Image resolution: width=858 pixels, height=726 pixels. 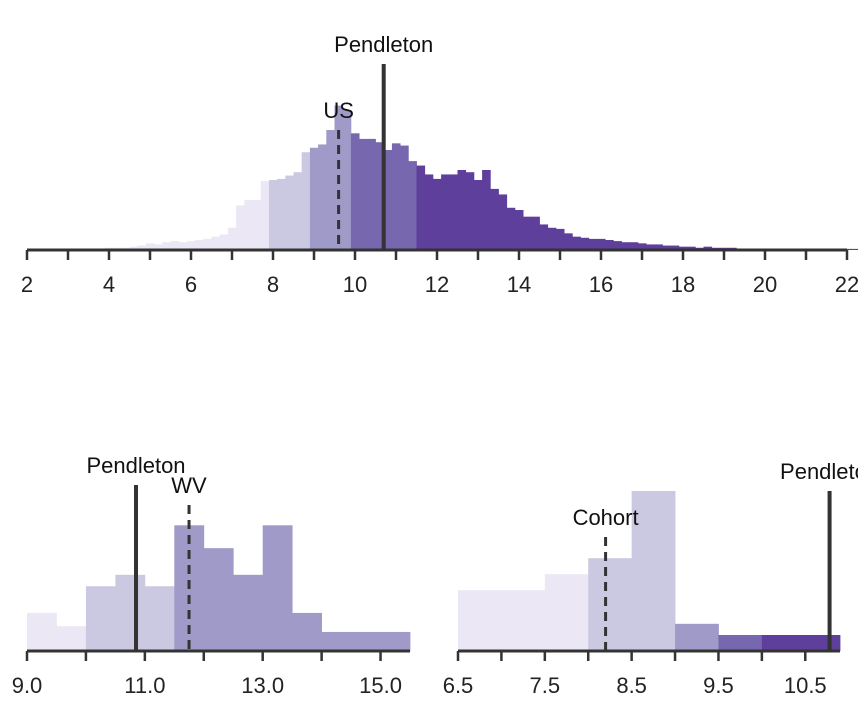 I want to click on x-tick-label: 16, so click(x=601, y=284).